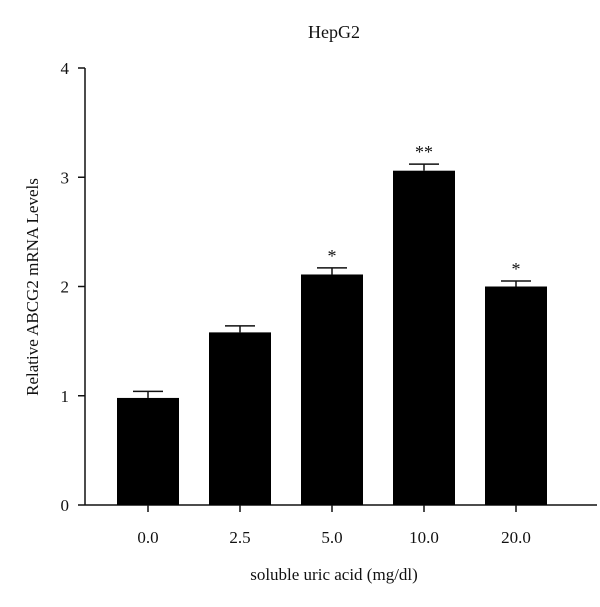  Describe the element at coordinates (65, 287) in the screenshot. I see `y-tick-label: 2` at that location.